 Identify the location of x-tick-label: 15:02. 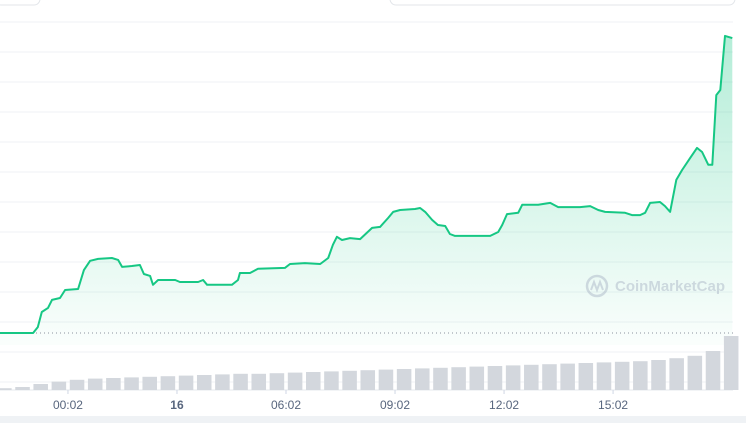
(613, 405).